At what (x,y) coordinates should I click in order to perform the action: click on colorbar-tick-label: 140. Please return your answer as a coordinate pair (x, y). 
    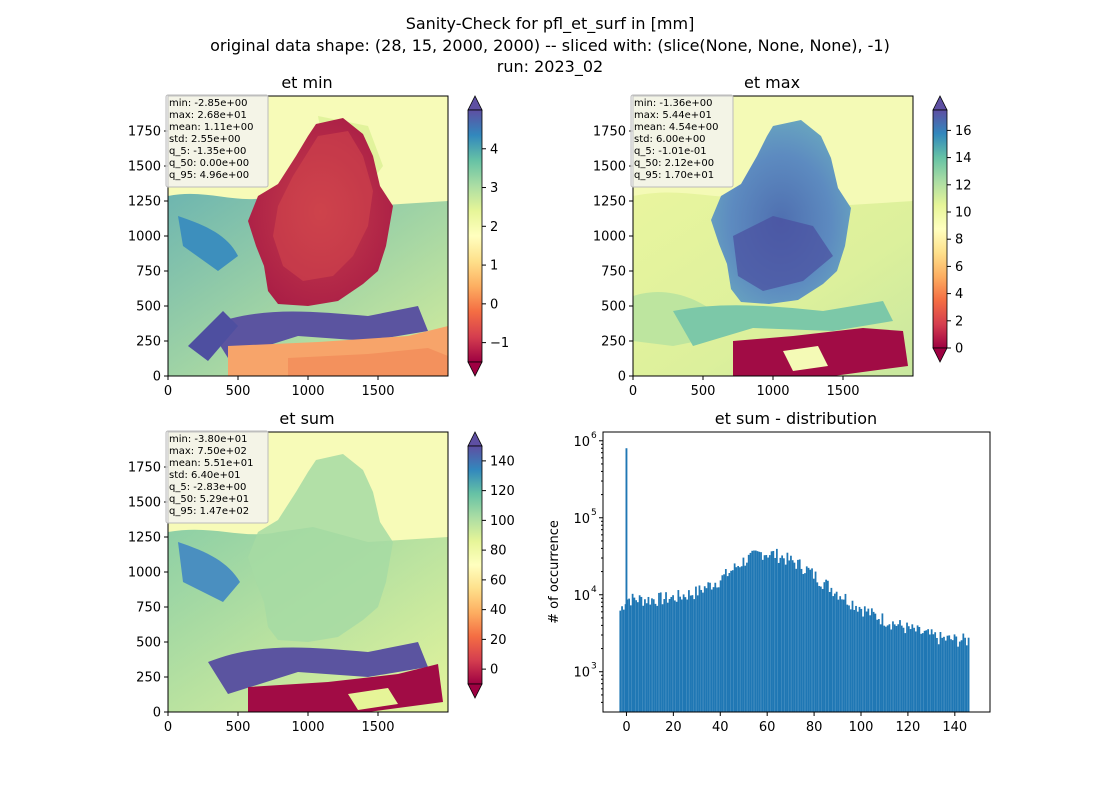
    Looking at the image, I should click on (502, 461).